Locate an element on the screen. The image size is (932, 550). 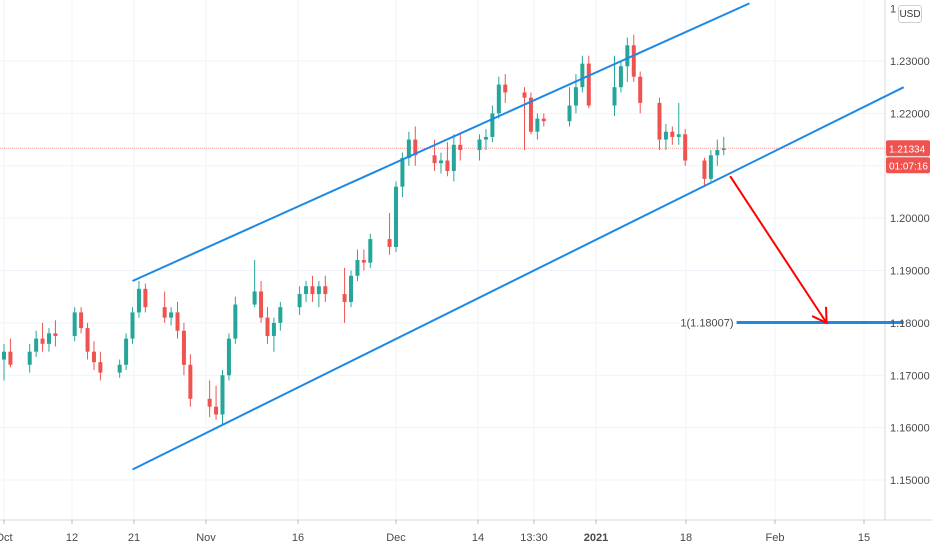
time-tick-label: 21 is located at coordinates (134, 538).